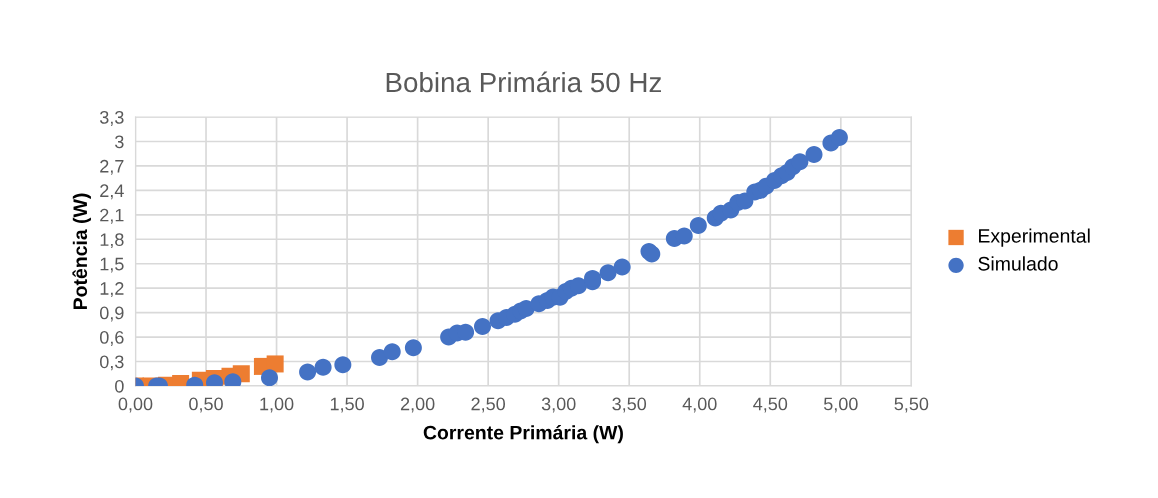 The height and width of the screenshot is (498, 1158). I want to click on y-tick-label: 0,3, so click(111, 363).